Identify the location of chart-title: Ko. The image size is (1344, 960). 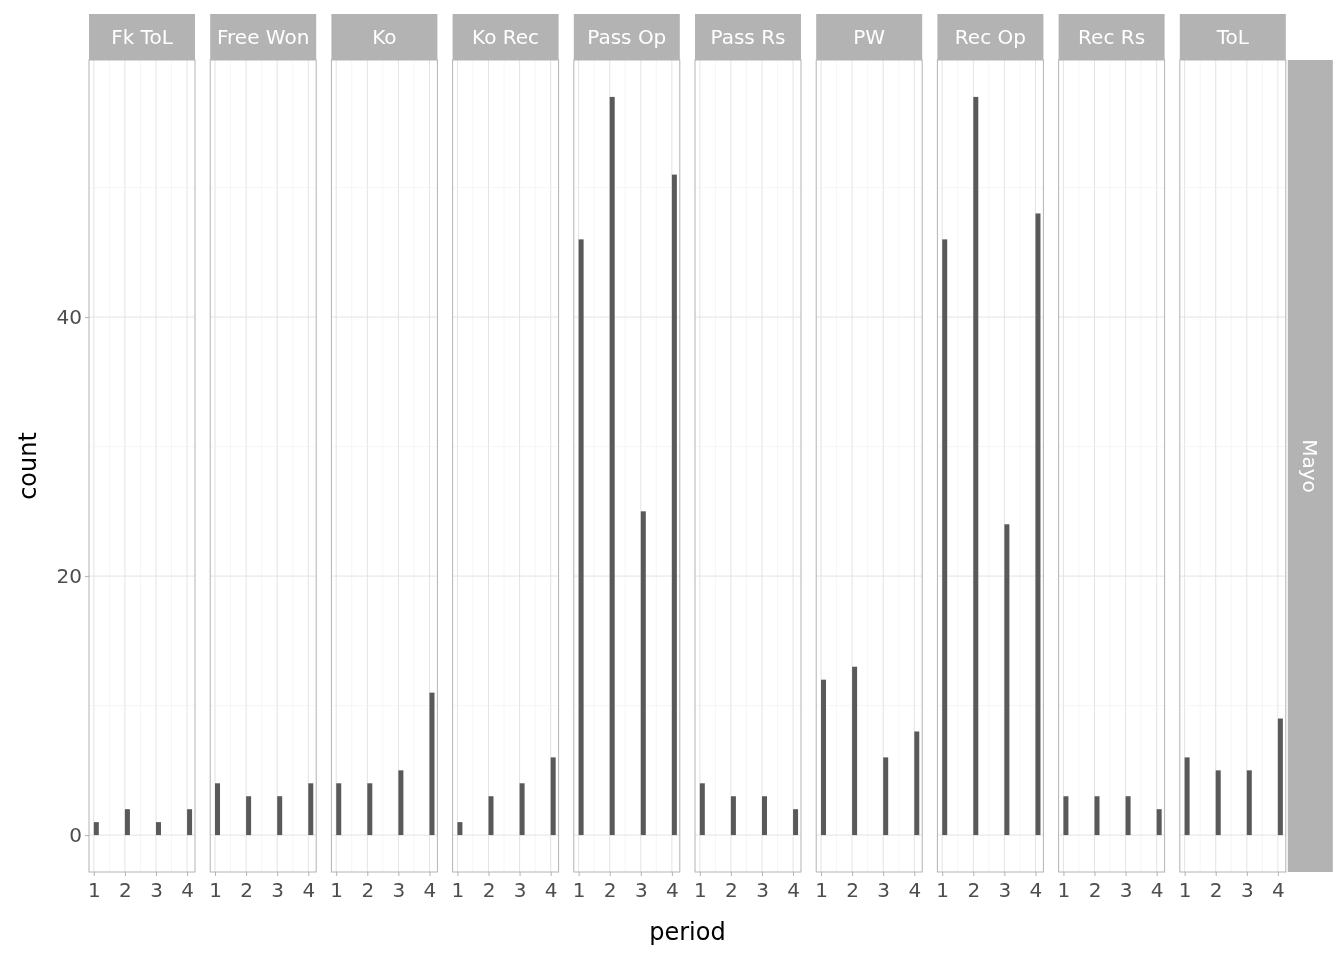
(384, 37).